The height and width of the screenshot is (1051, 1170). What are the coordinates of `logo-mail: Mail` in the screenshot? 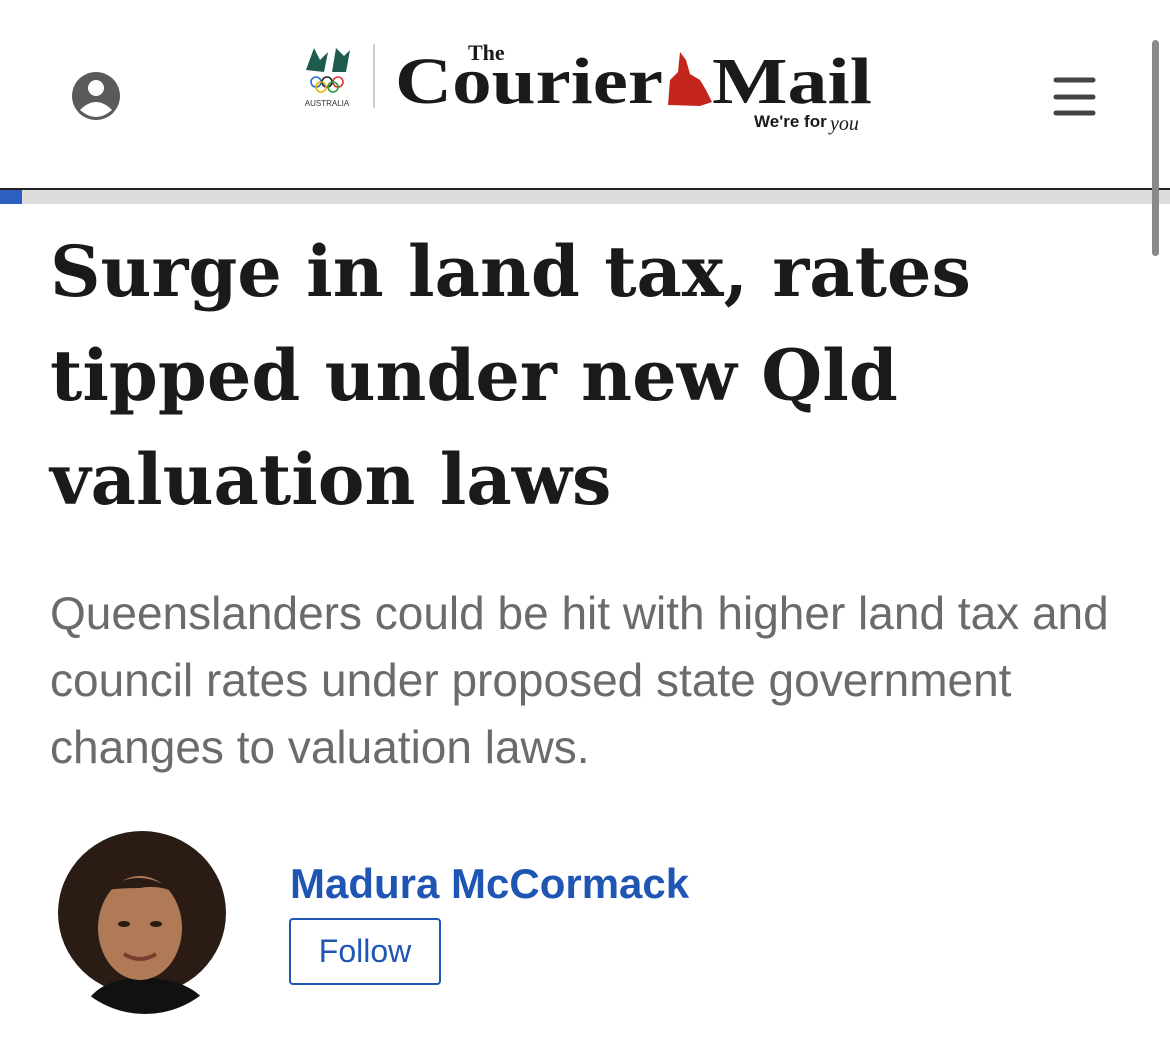 It's located at (792, 81).